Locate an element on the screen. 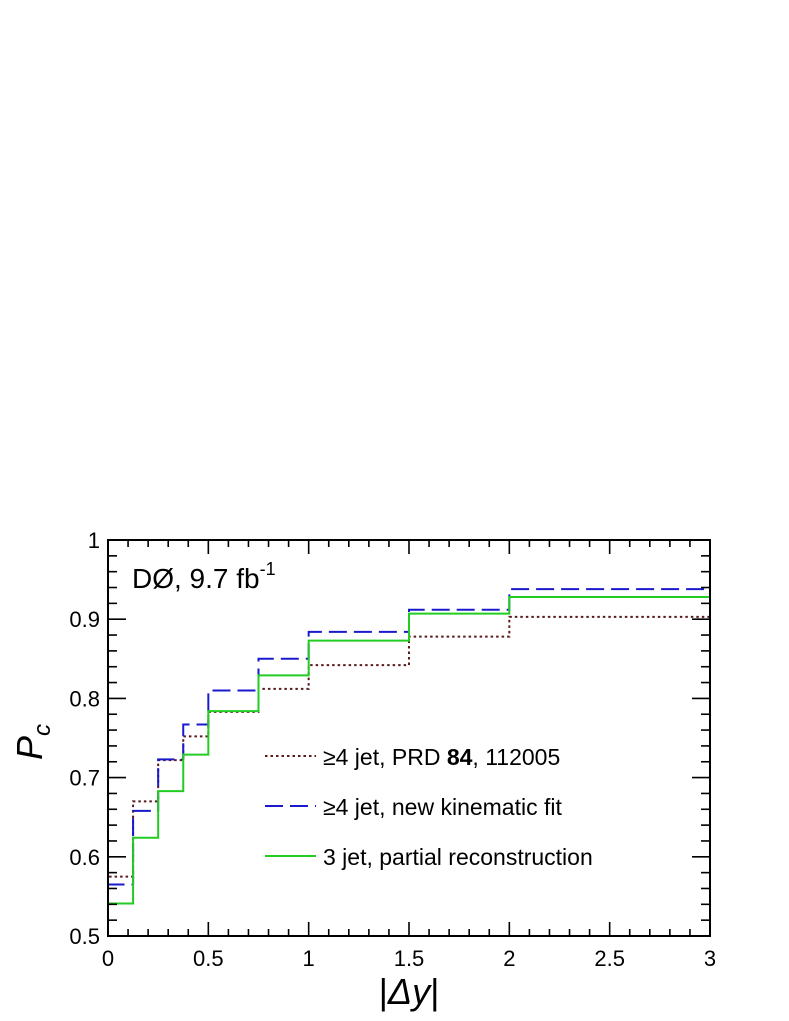 The image size is (789, 1021). y-tick-label: 0.5 is located at coordinates (84, 936).